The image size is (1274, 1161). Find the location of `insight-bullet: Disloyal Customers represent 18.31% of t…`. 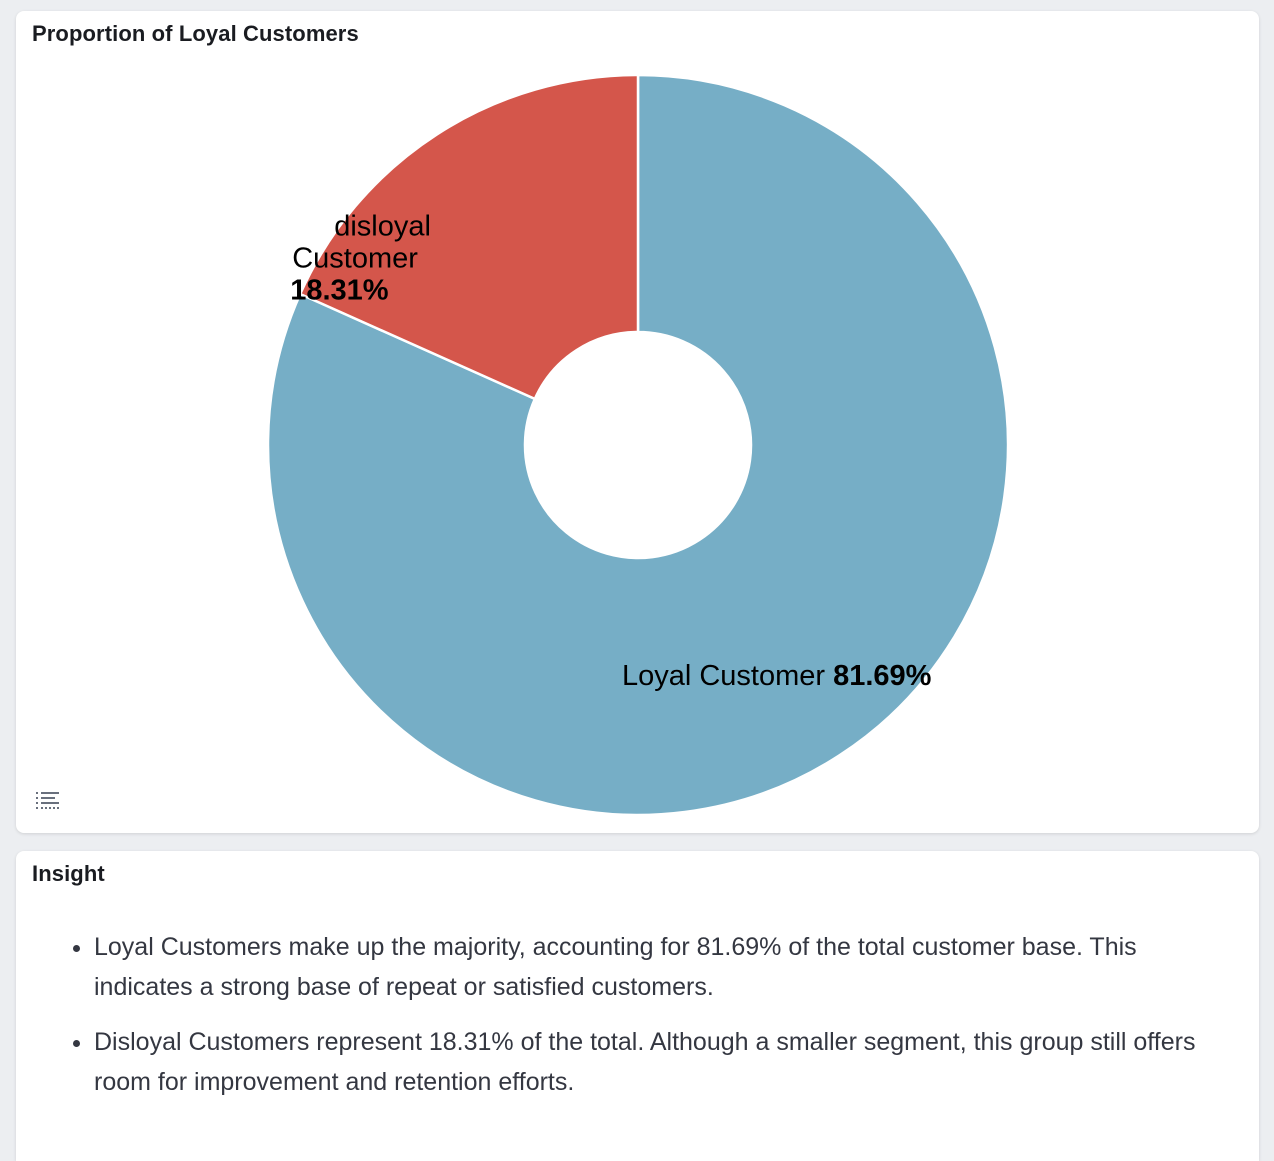

insight-bullet: Disloyal Customers represent 18.31% of t… is located at coordinates (661, 1062).